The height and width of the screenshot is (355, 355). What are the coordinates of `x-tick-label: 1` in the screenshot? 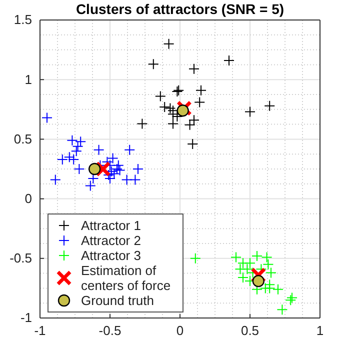 It's located at (320, 330).